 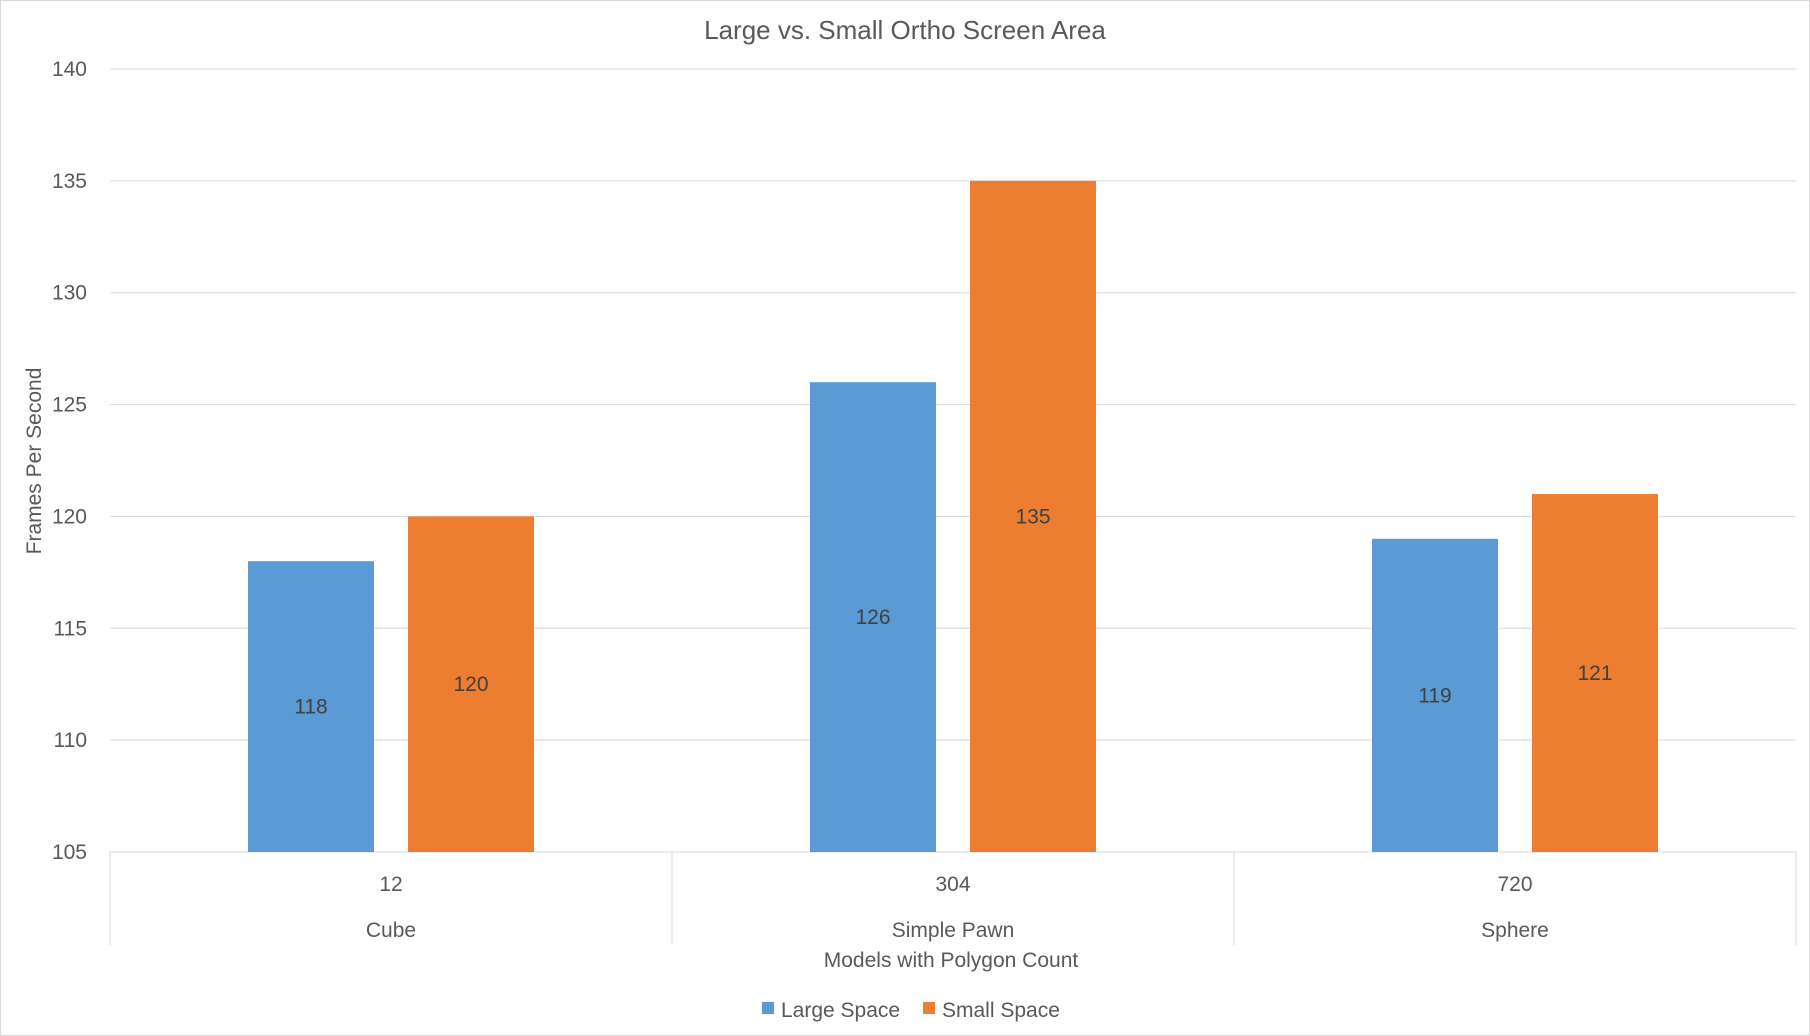 What do you see at coordinates (69, 69) in the screenshot?
I see `y-tick-label: 140` at bounding box center [69, 69].